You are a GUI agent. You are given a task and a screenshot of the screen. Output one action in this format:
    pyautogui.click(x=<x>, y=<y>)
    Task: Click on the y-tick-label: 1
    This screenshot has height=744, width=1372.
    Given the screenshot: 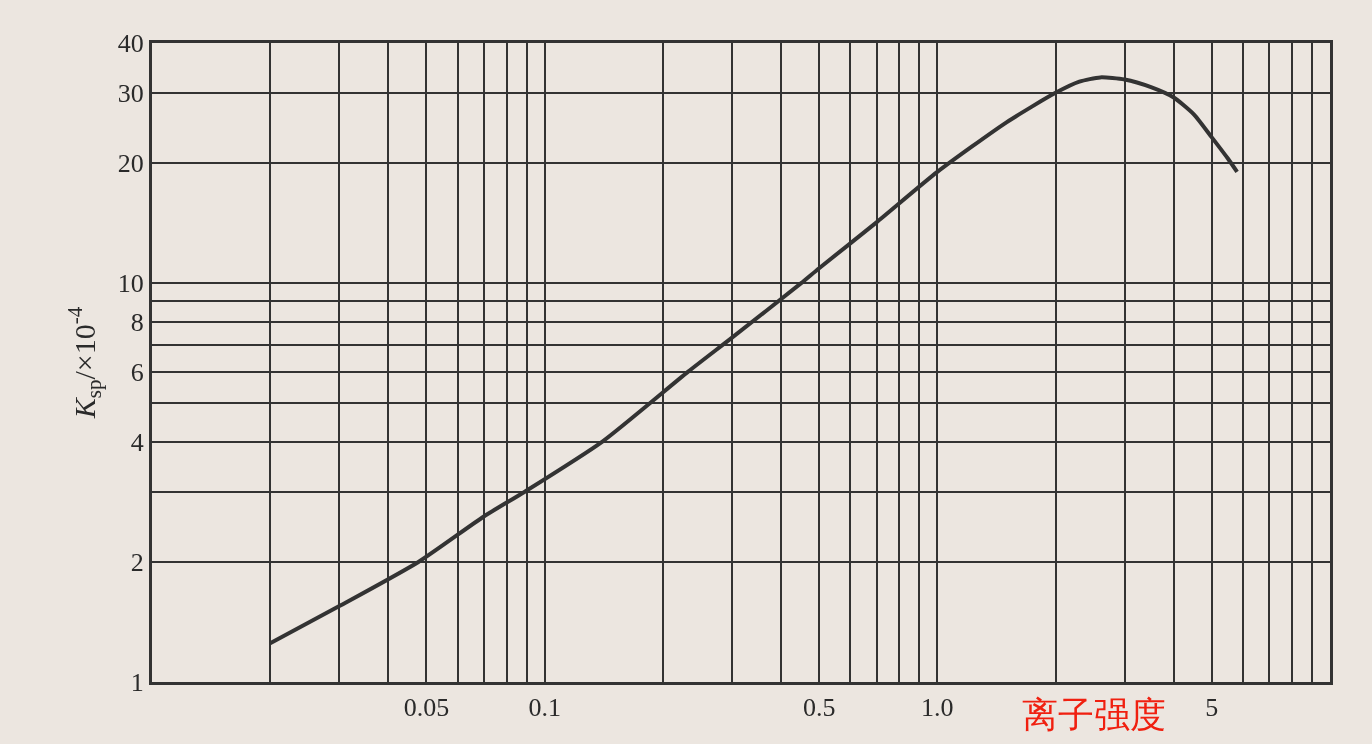 What is the action you would take?
    pyautogui.click(x=137, y=683)
    